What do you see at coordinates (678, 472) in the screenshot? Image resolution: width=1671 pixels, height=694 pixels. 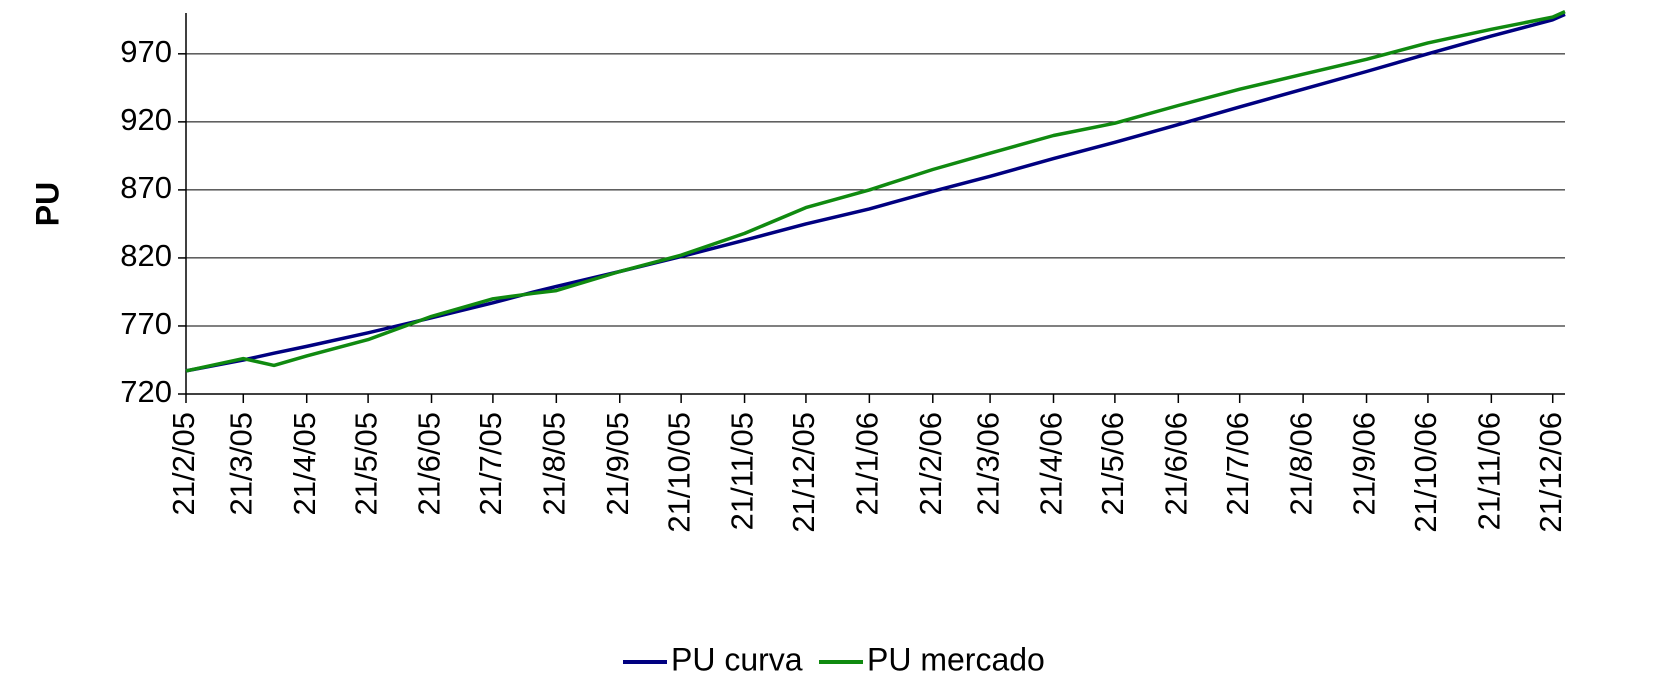 I see `x-tick-label: 21/10/05` at bounding box center [678, 472].